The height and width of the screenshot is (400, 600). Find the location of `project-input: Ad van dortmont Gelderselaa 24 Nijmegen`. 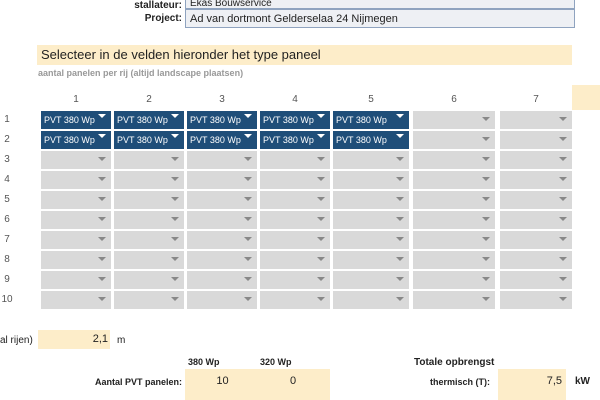

project-input: Ad van dortmont Gelderselaa 24 Nijmegen is located at coordinates (380, 18).